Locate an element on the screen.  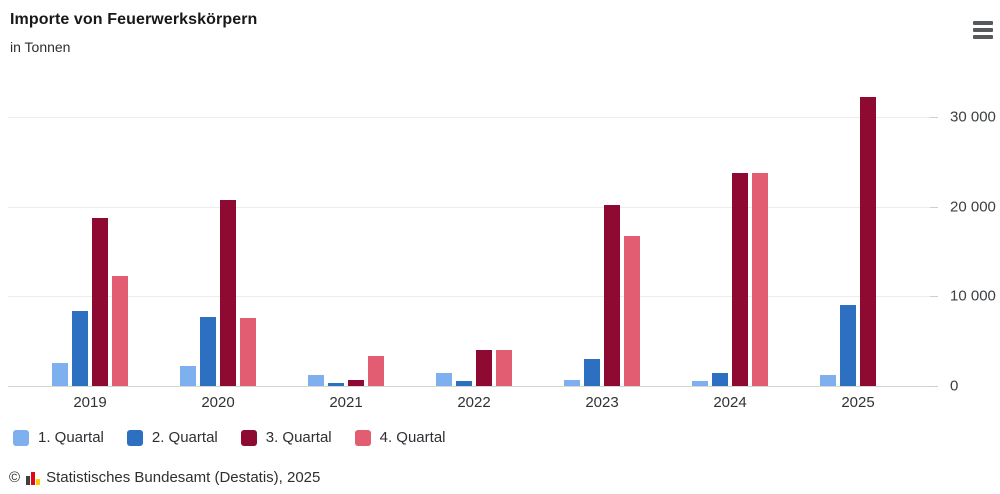
bar-2024-q1 is located at coordinates (700, 383).